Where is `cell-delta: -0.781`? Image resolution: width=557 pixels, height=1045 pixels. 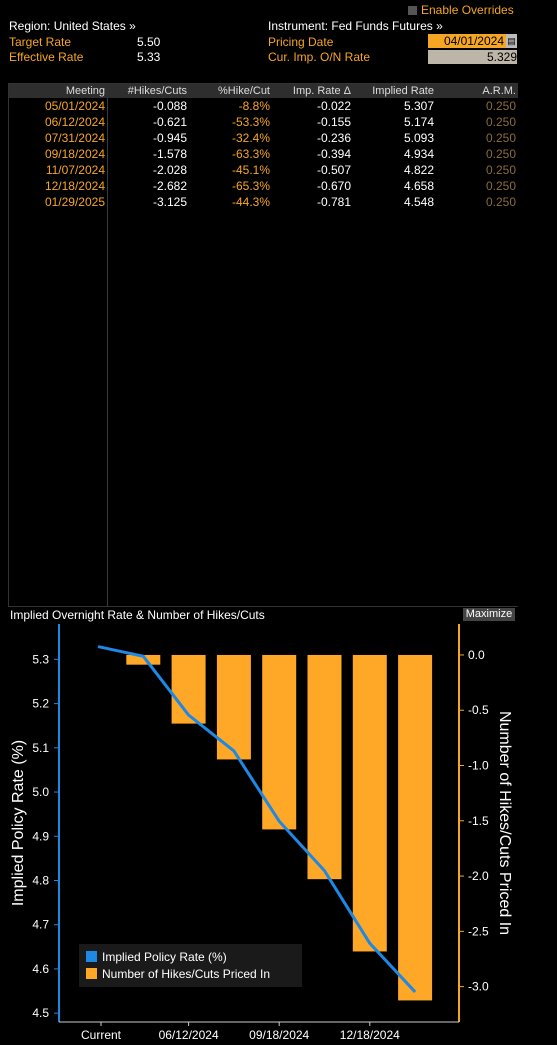 cell-delta: -0.781 is located at coordinates (333, 202).